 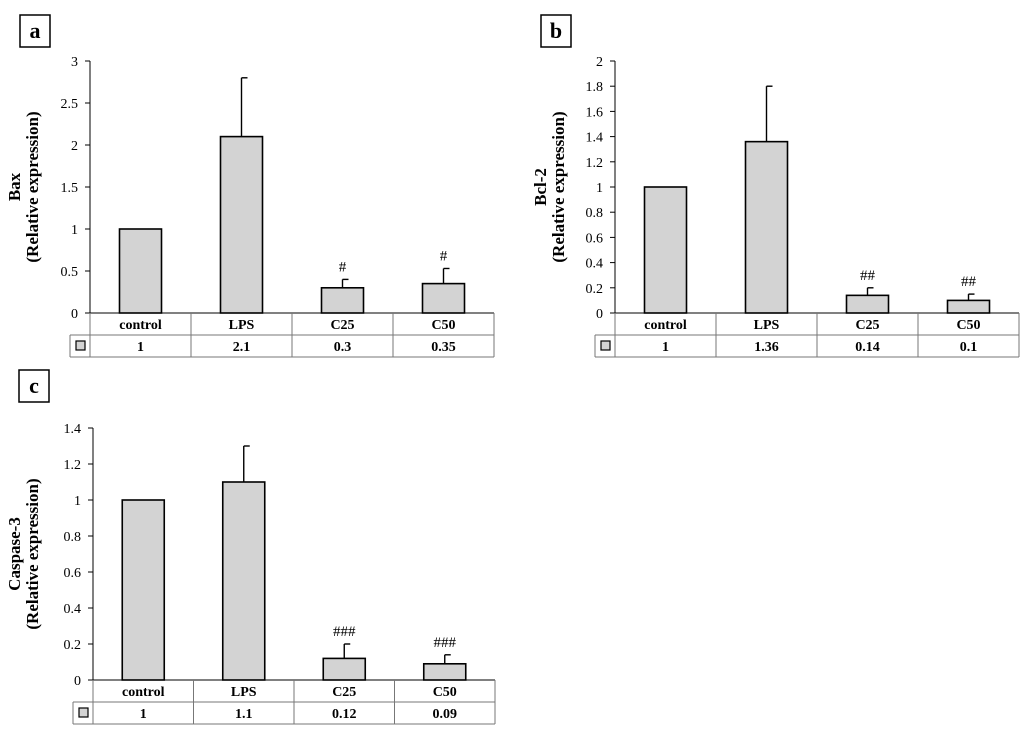 I want to click on data-table-value: 1.1, so click(x=244, y=714).